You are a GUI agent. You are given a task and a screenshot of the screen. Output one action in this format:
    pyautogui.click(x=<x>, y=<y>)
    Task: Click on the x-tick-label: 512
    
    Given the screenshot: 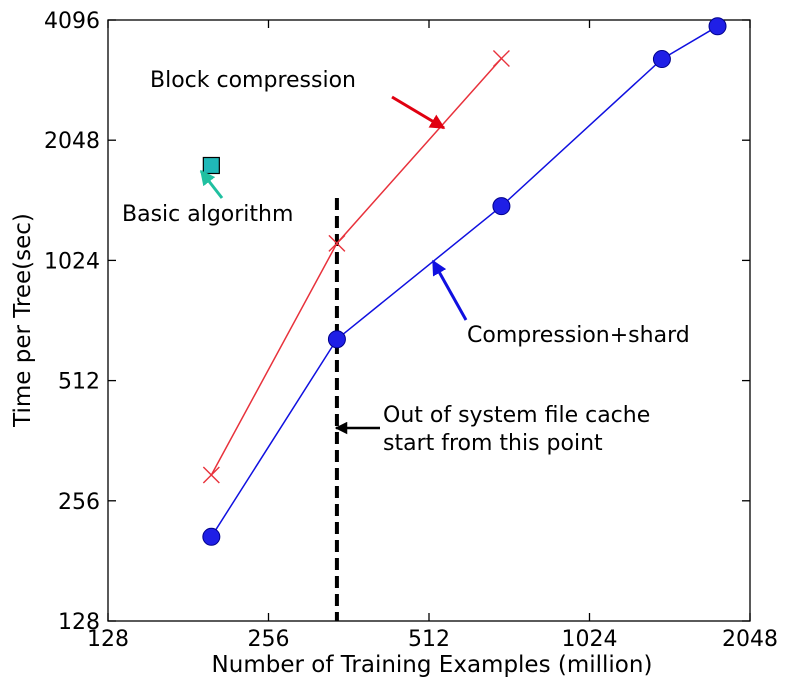 What is the action you would take?
    pyautogui.click(x=429, y=639)
    